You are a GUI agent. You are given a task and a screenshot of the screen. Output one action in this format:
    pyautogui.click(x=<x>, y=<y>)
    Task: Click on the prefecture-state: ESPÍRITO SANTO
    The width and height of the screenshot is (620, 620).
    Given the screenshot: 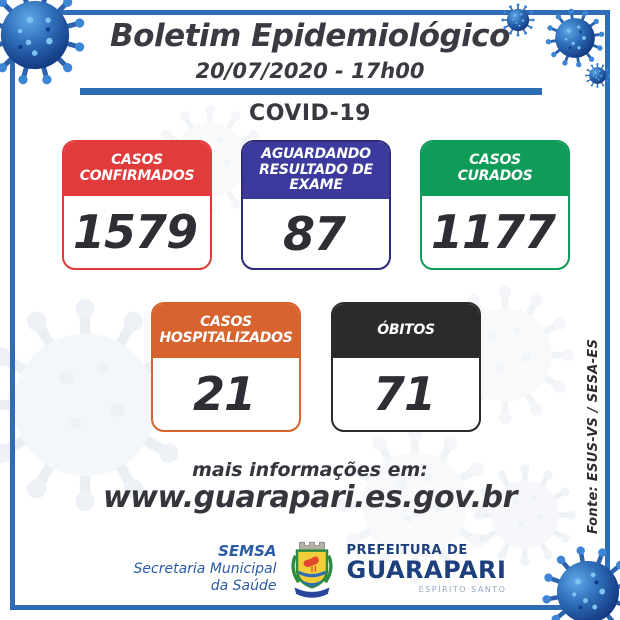 What is the action you would take?
    pyautogui.click(x=462, y=589)
    